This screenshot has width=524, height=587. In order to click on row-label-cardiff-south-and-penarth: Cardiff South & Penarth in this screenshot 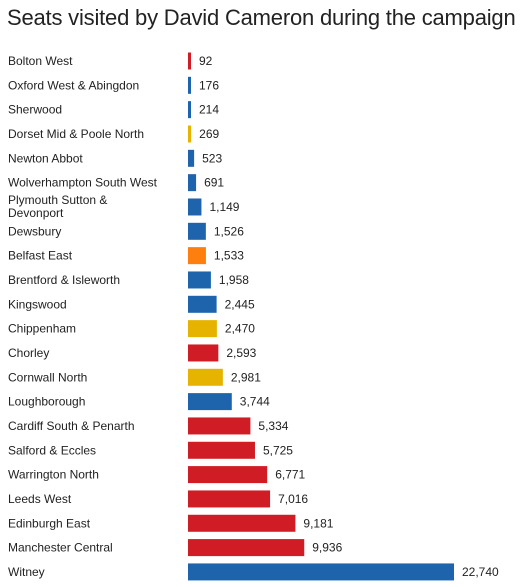, I will do `click(71, 426)`.